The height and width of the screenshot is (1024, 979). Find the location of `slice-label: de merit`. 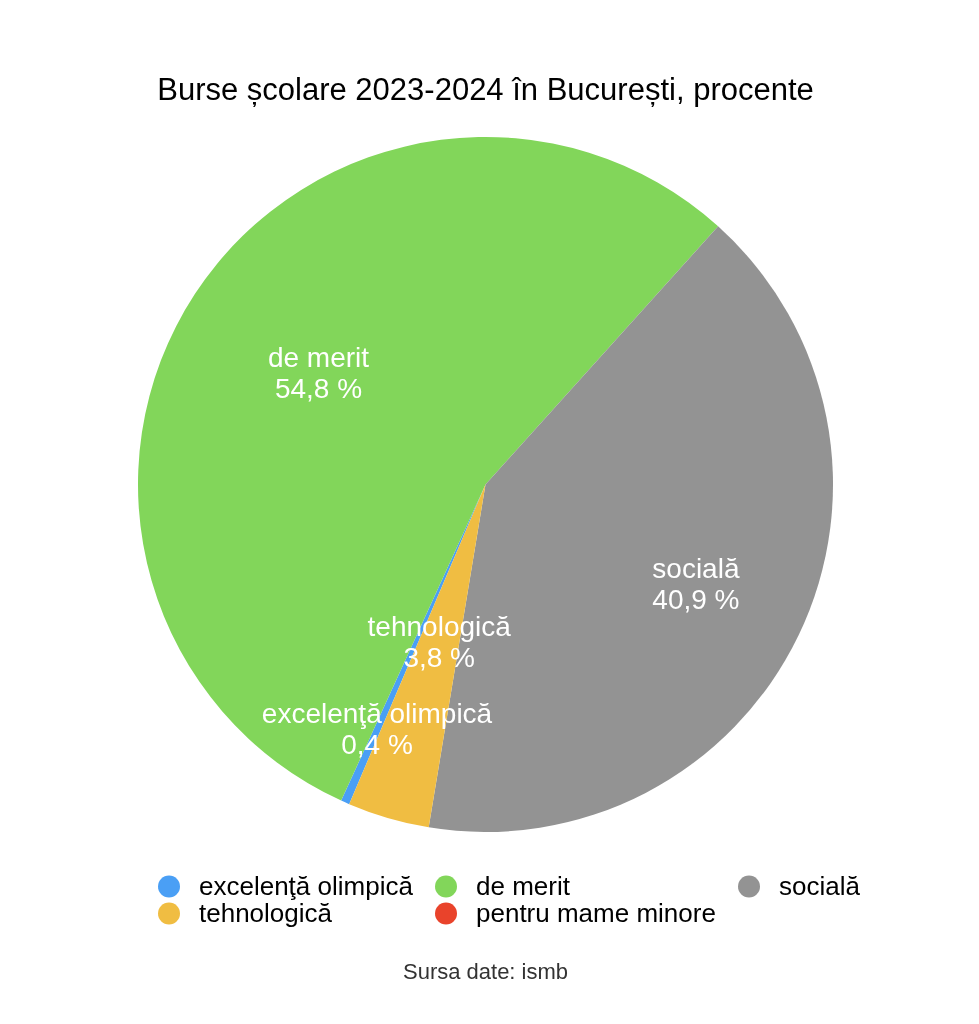

slice-label: de merit is located at coordinates (318, 358).